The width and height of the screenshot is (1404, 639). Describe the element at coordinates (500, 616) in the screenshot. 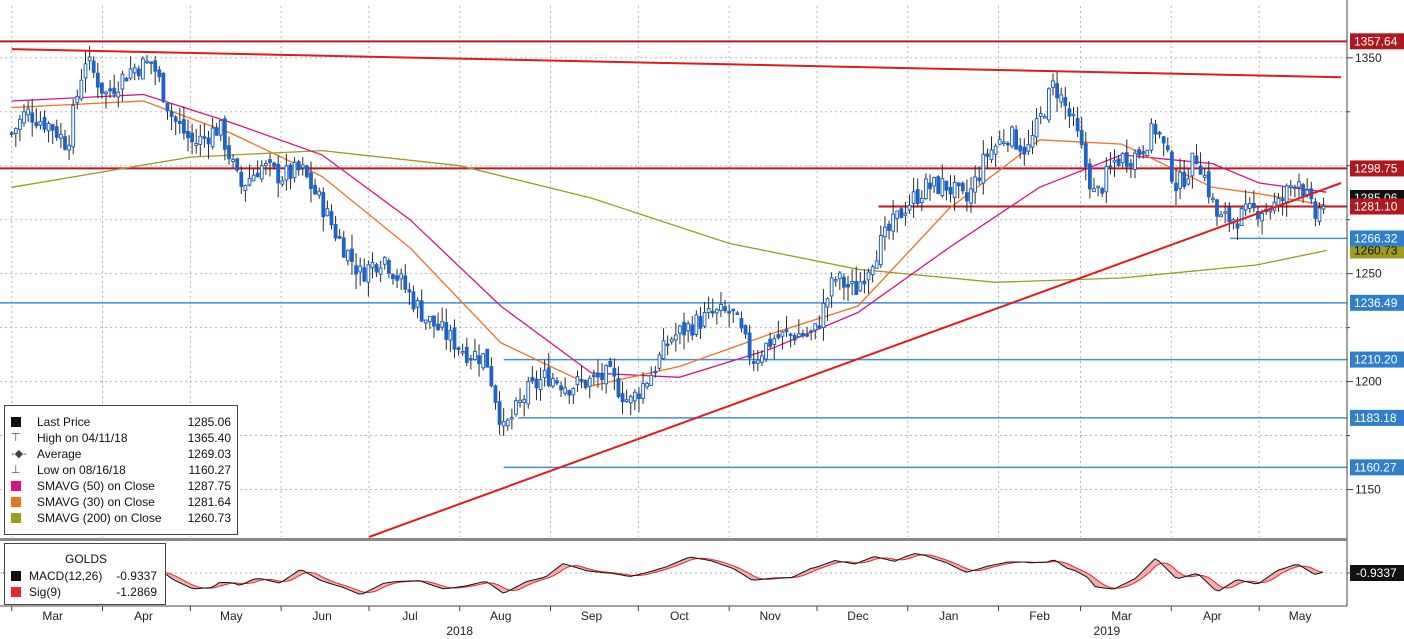

I see `month-label: Aug` at that location.